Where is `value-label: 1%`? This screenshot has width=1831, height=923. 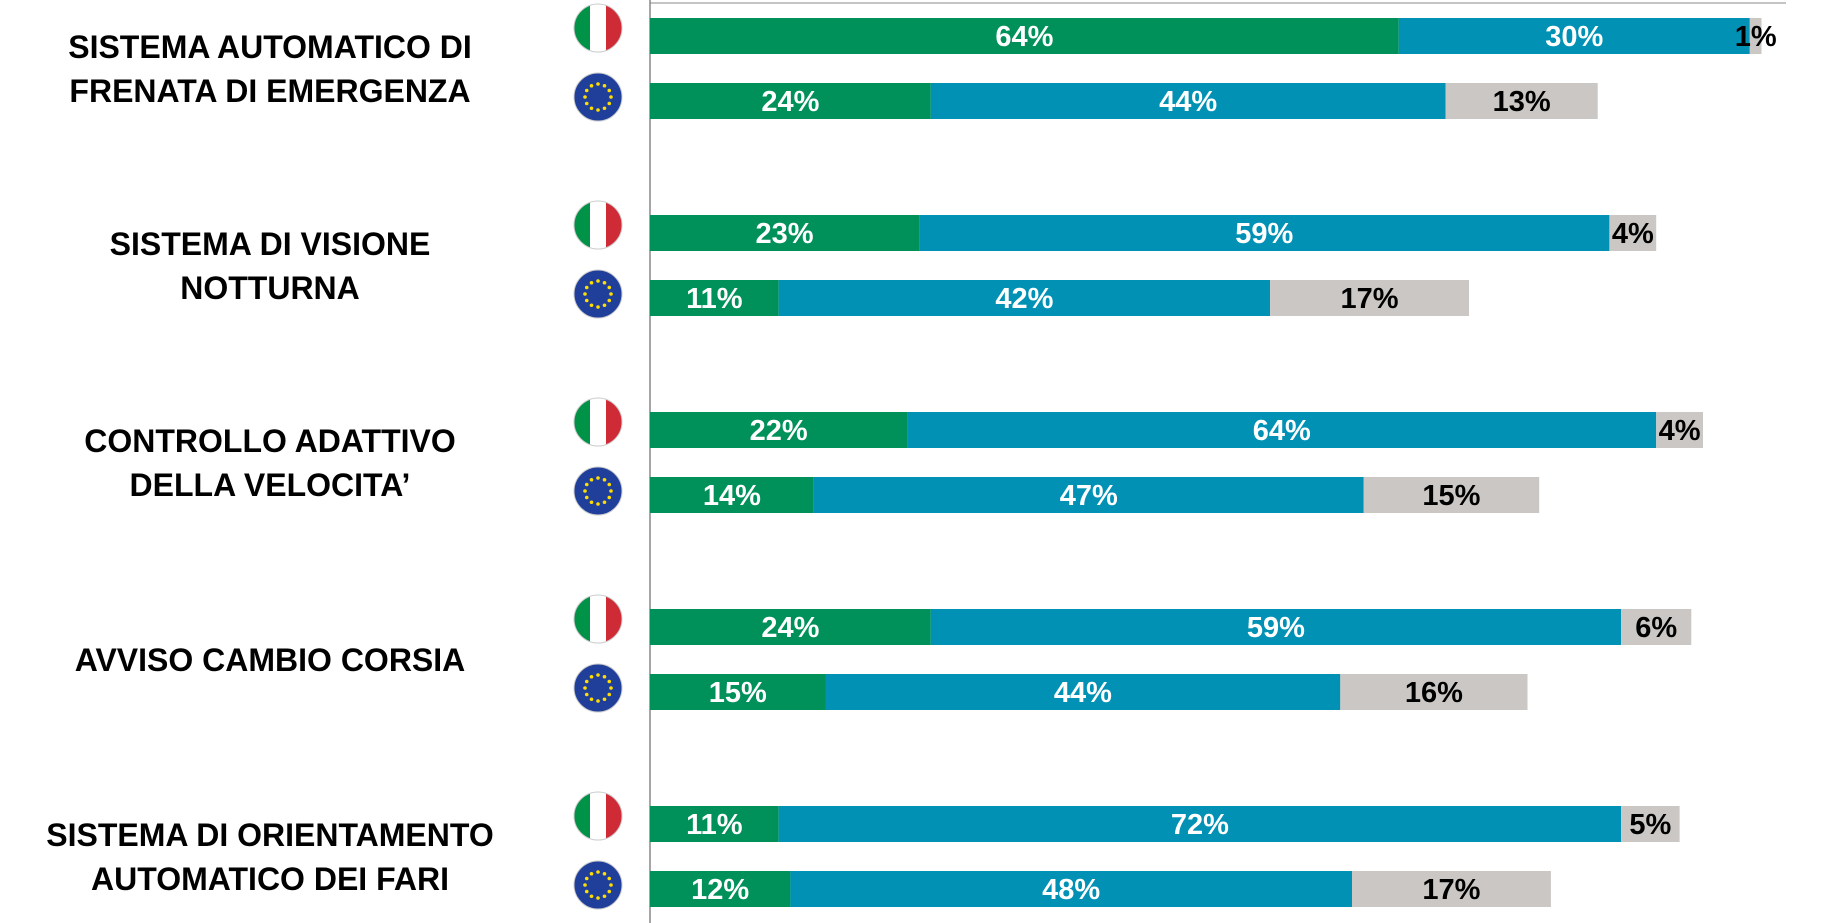 value-label: 1% is located at coordinates (1756, 37).